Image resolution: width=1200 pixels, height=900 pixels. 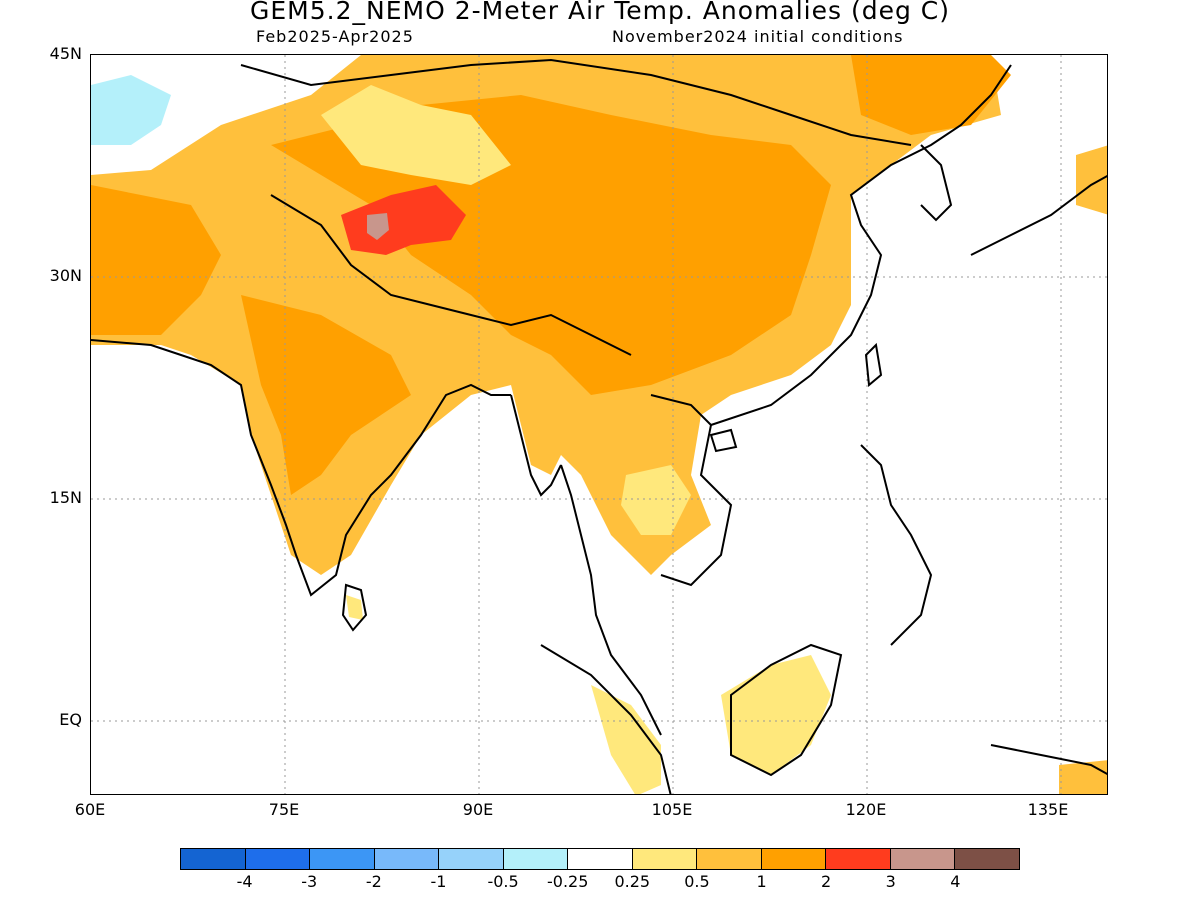 What do you see at coordinates (284, 809) in the screenshot?
I see `lon-label-75e: 75E` at bounding box center [284, 809].